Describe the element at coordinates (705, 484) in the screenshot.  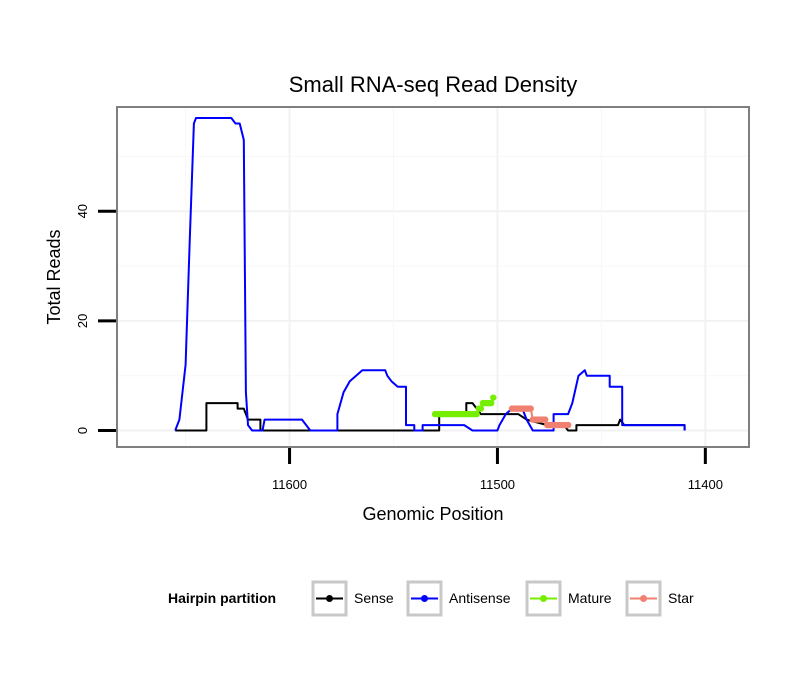
I see `x-tick-label: 11400` at that location.